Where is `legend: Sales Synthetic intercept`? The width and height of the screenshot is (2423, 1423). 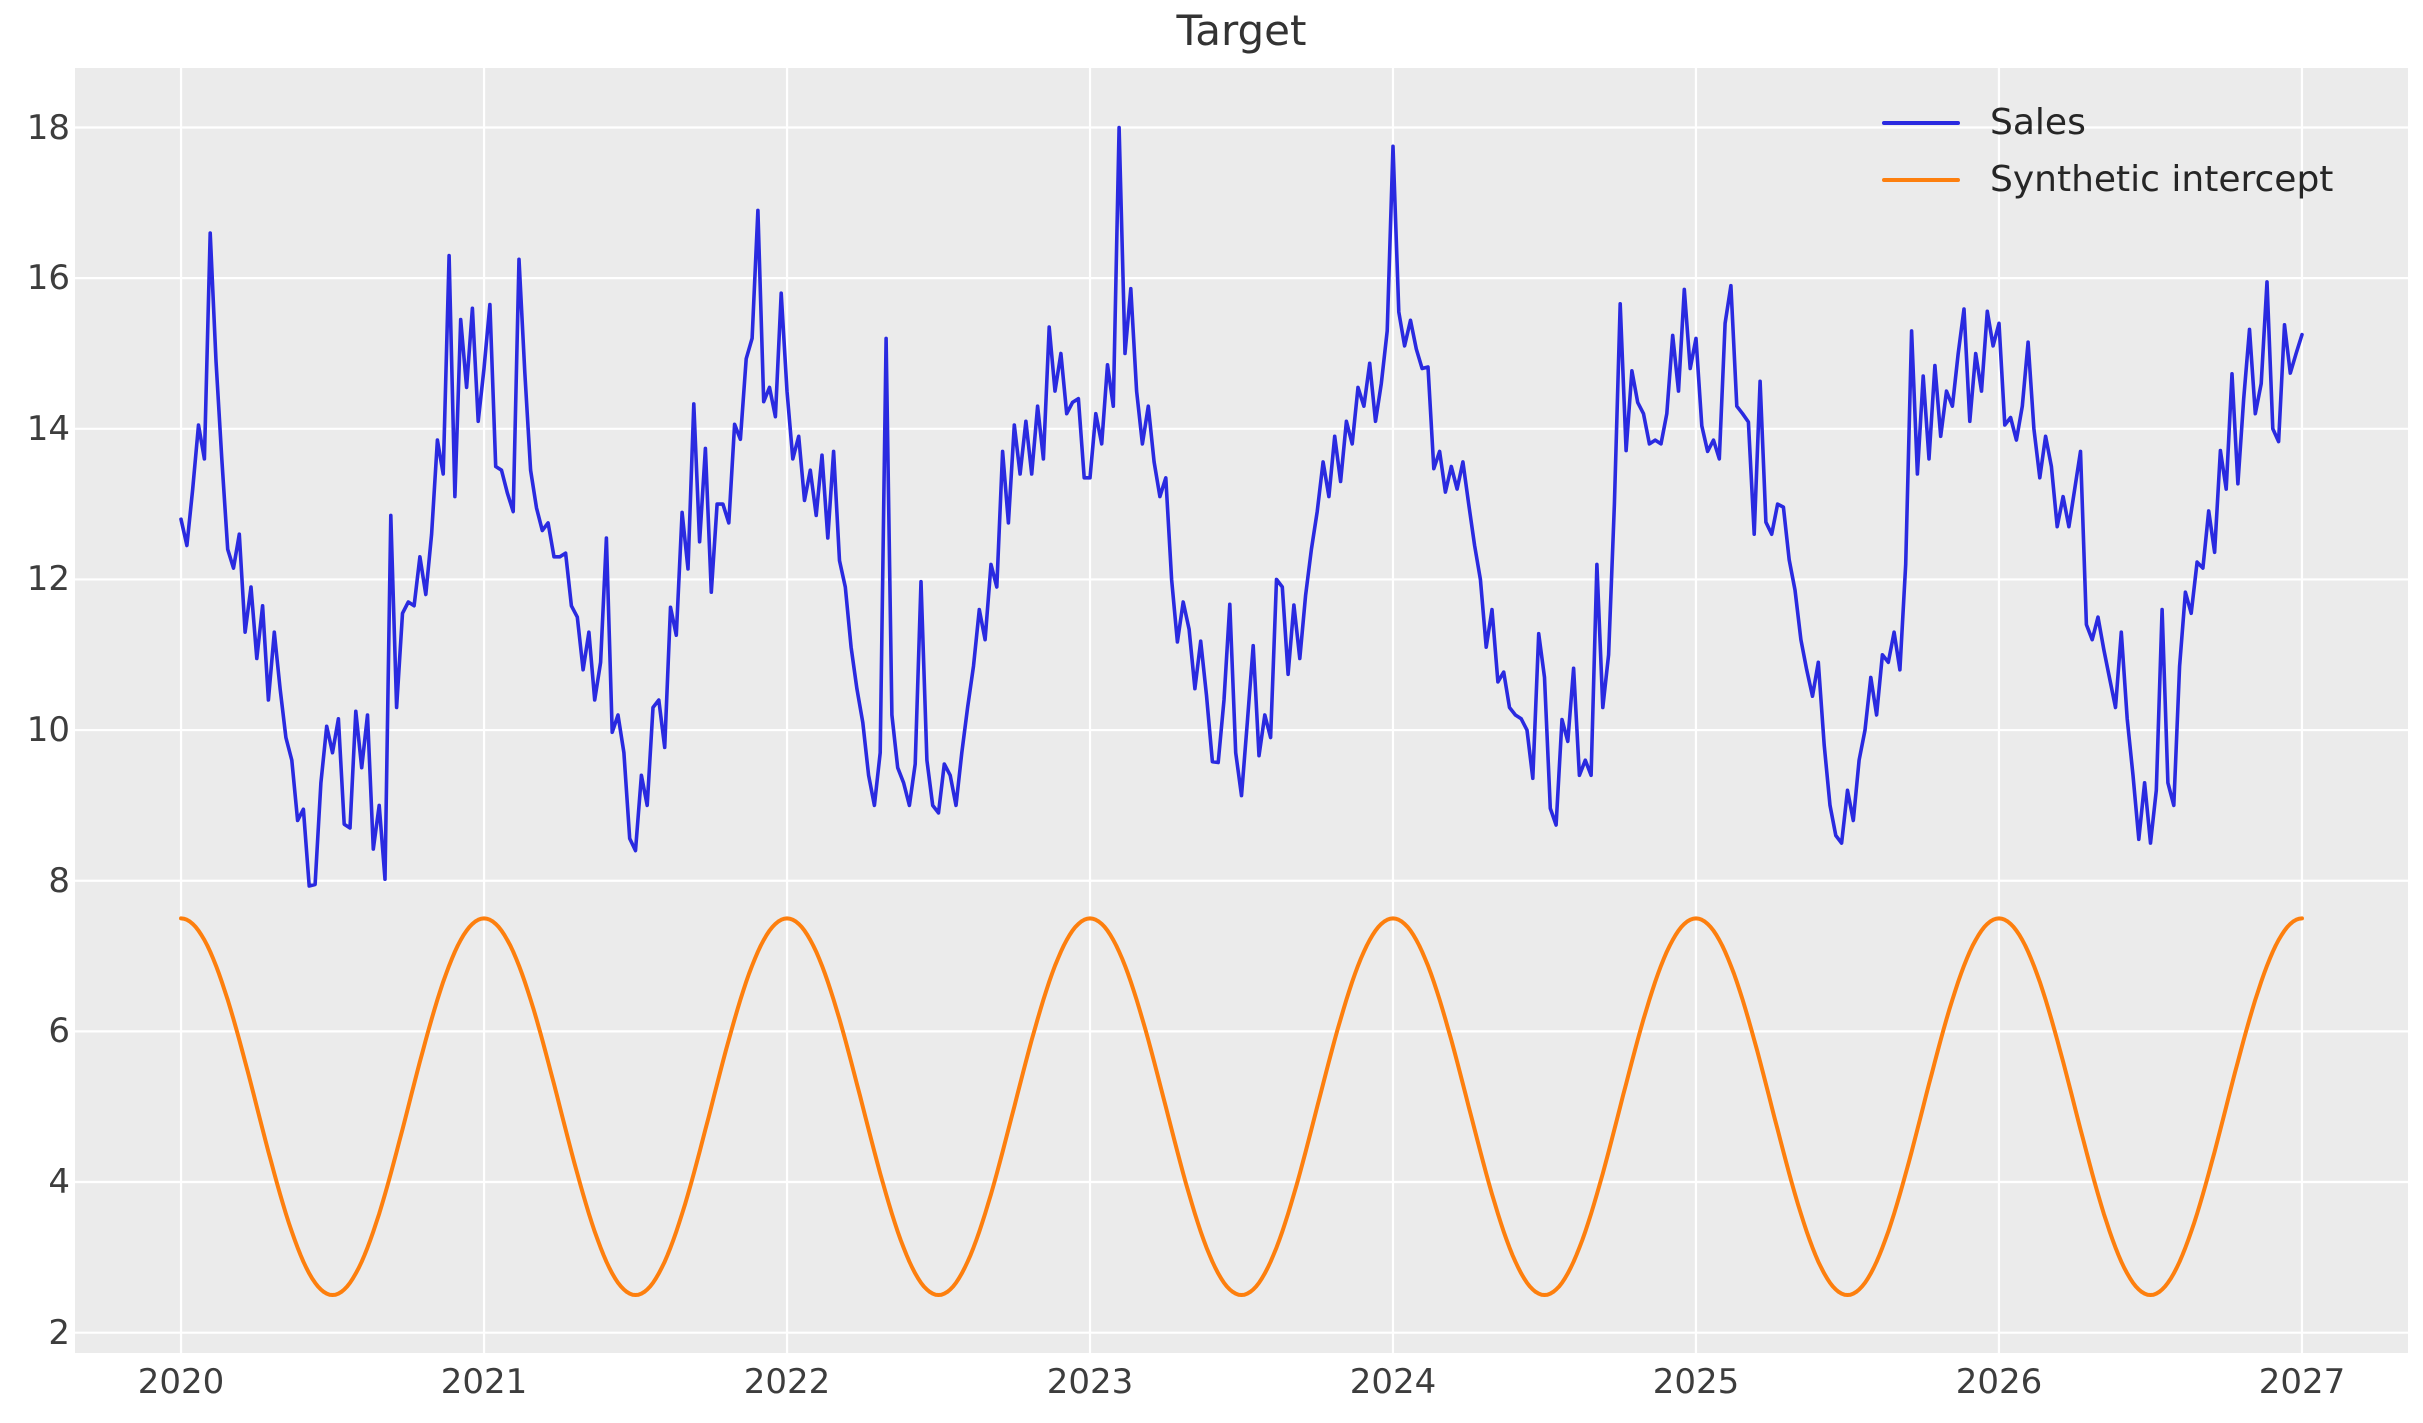
legend: Sales Synthetic intercept is located at coordinates (2107, 151).